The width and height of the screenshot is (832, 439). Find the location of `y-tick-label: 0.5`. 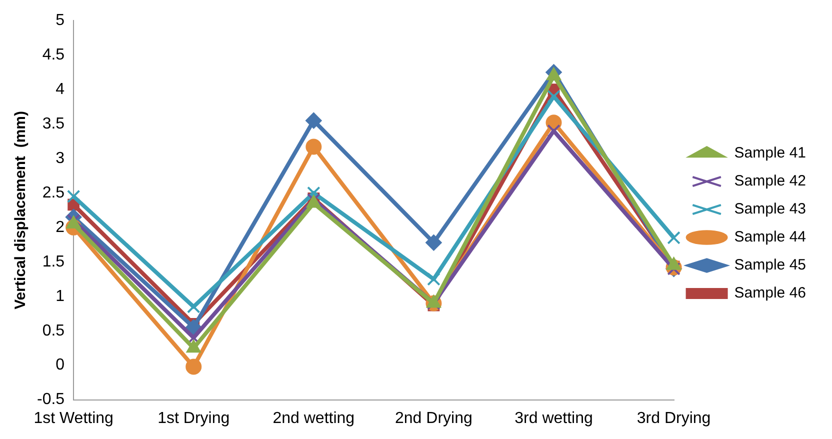

y-tick-label: 0.5 is located at coordinates (53, 331).